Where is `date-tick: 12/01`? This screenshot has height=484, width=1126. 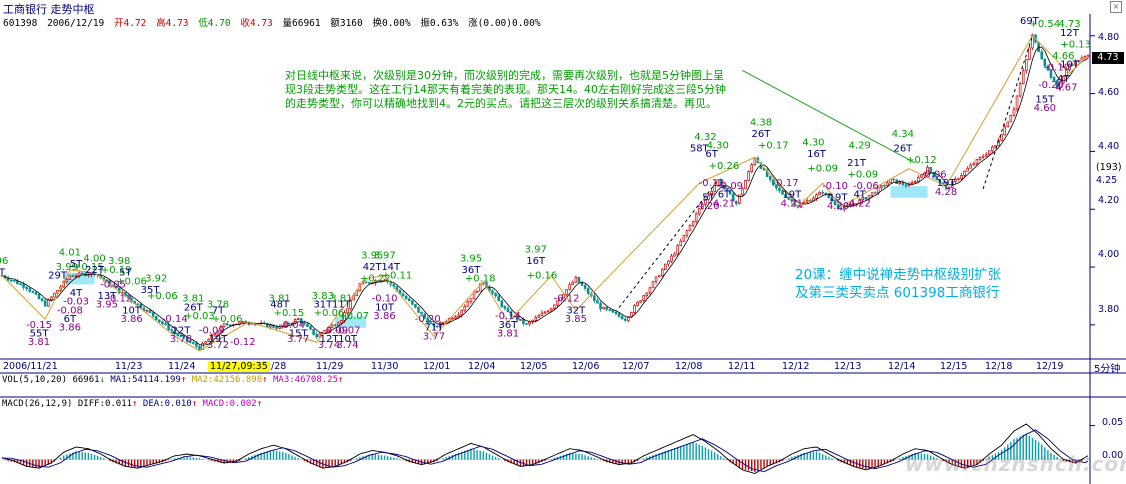
date-tick: 12/01 is located at coordinates (437, 366).